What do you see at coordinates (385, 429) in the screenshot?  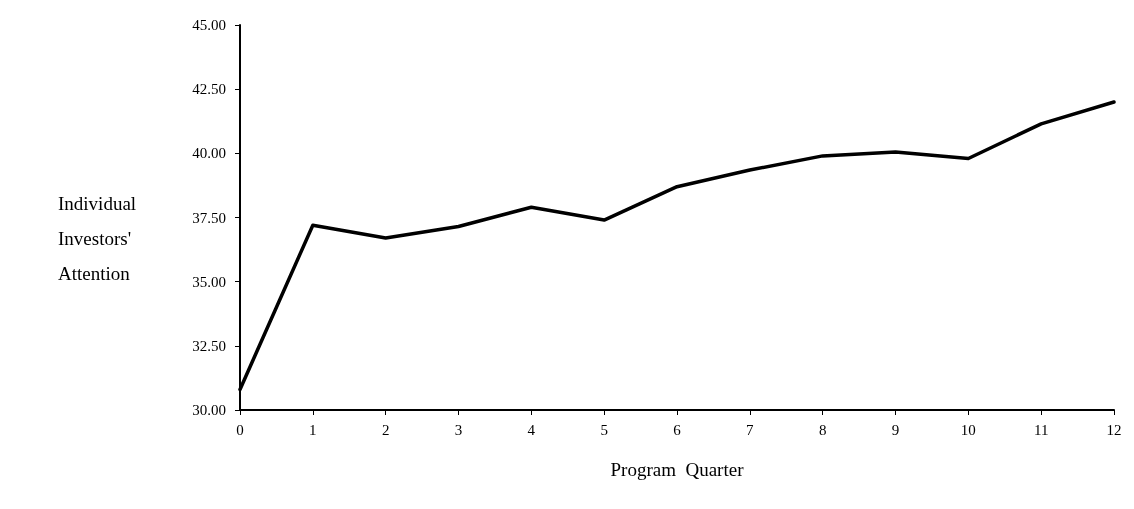 I see `x-tick-label: 2` at bounding box center [385, 429].